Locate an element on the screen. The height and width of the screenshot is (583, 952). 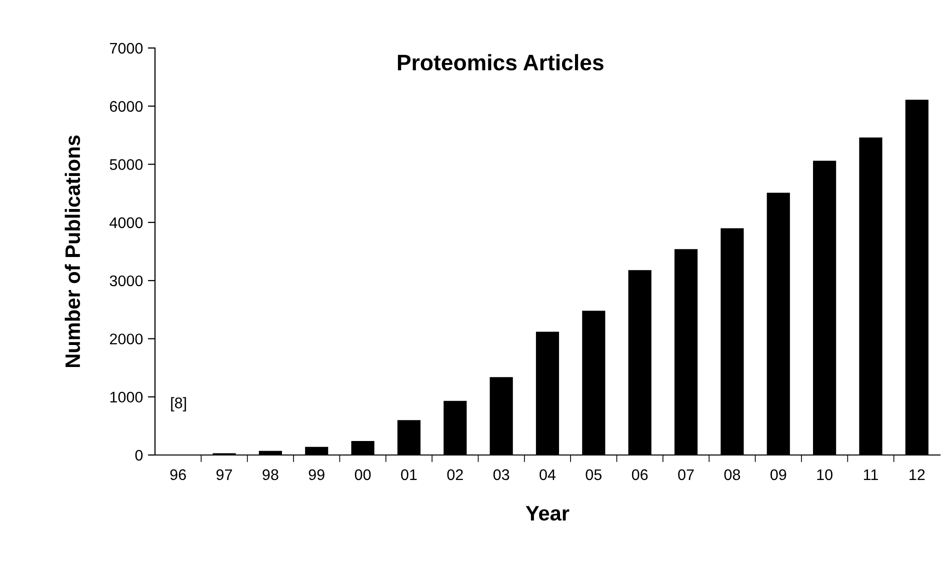
x-tick-label: 96 is located at coordinates (178, 474).